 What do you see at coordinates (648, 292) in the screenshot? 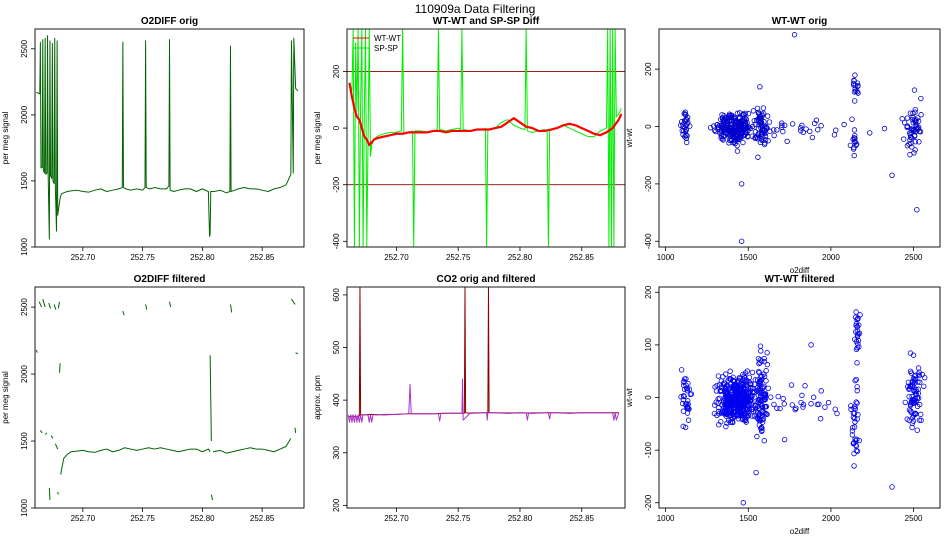
I see `y-tick-label: 200` at bounding box center [648, 292].